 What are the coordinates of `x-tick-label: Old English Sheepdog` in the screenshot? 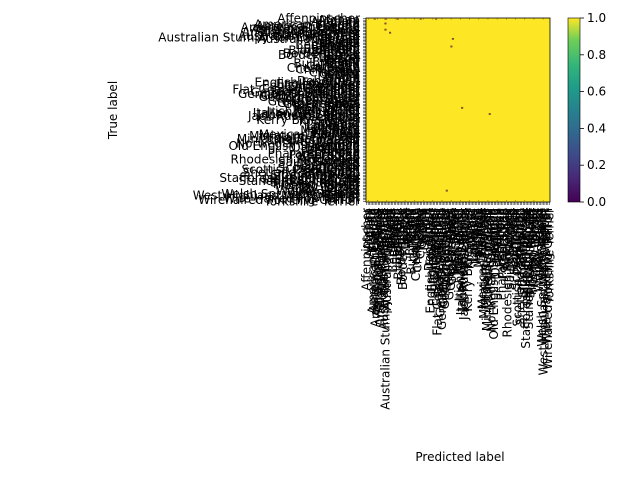 It's located at (494, 274).